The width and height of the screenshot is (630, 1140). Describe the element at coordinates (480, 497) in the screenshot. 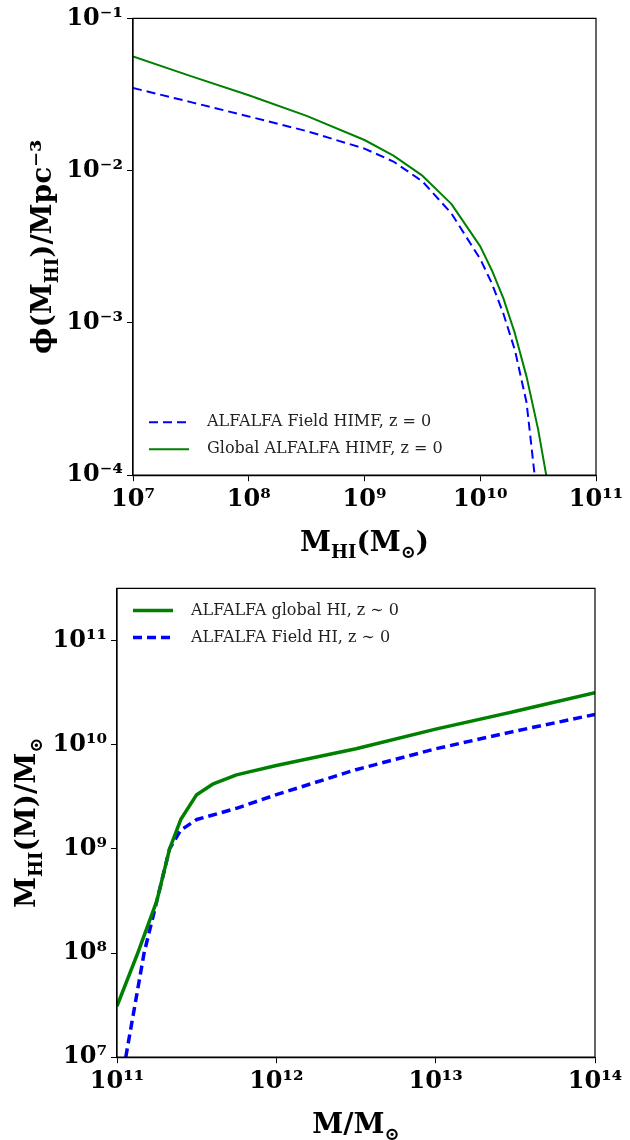

I see `x-tick-label: 10¹⁰` at that location.